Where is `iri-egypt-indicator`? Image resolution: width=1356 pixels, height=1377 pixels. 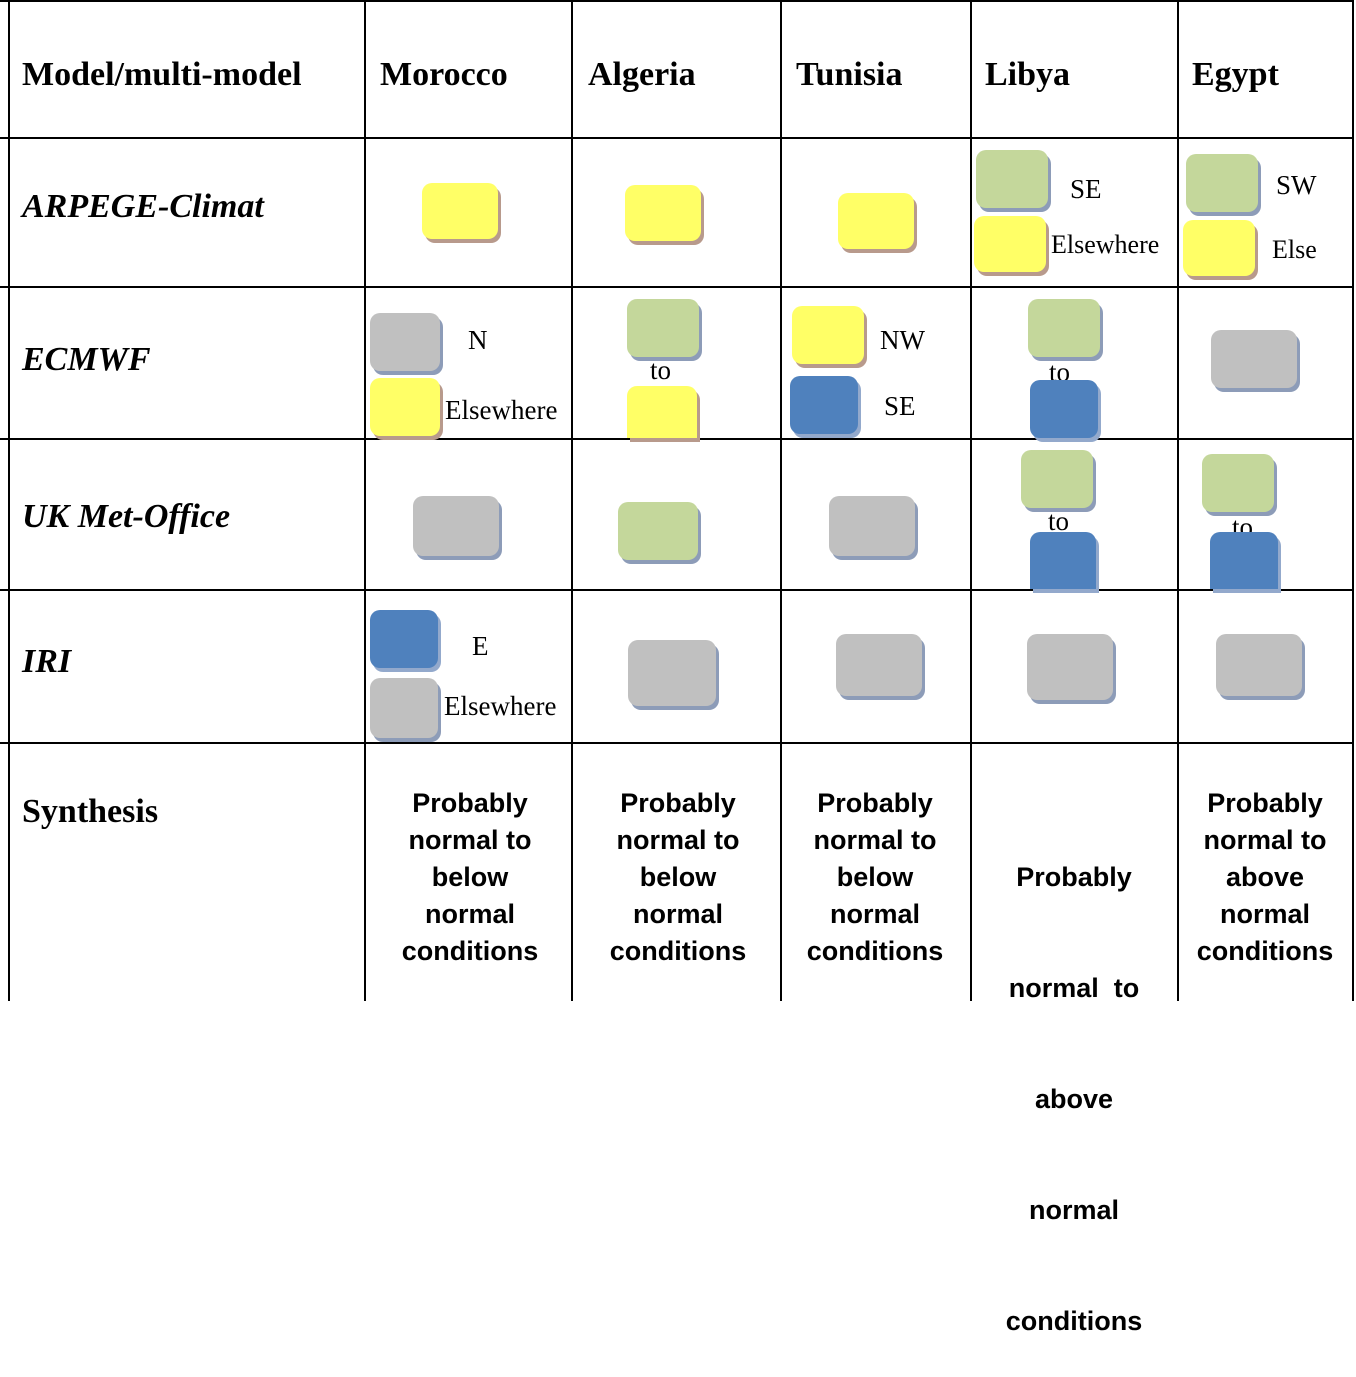 iri-egypt-indicator is located at coordinates (1259, 665).